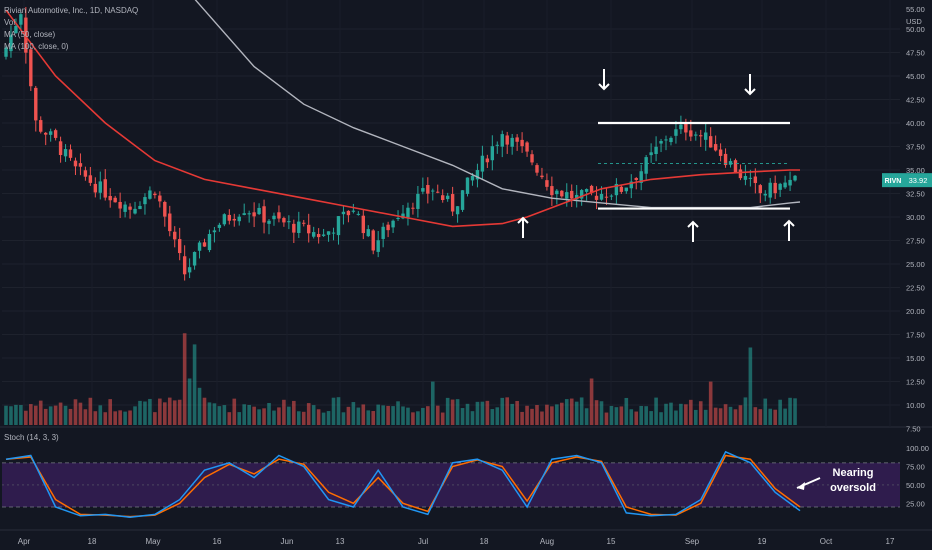 The height and width of the screenshot is (550, 932). Describe the element at coordinates (915, 194) in the screenshot. I see `y-tick-label: 32.50` at that location.